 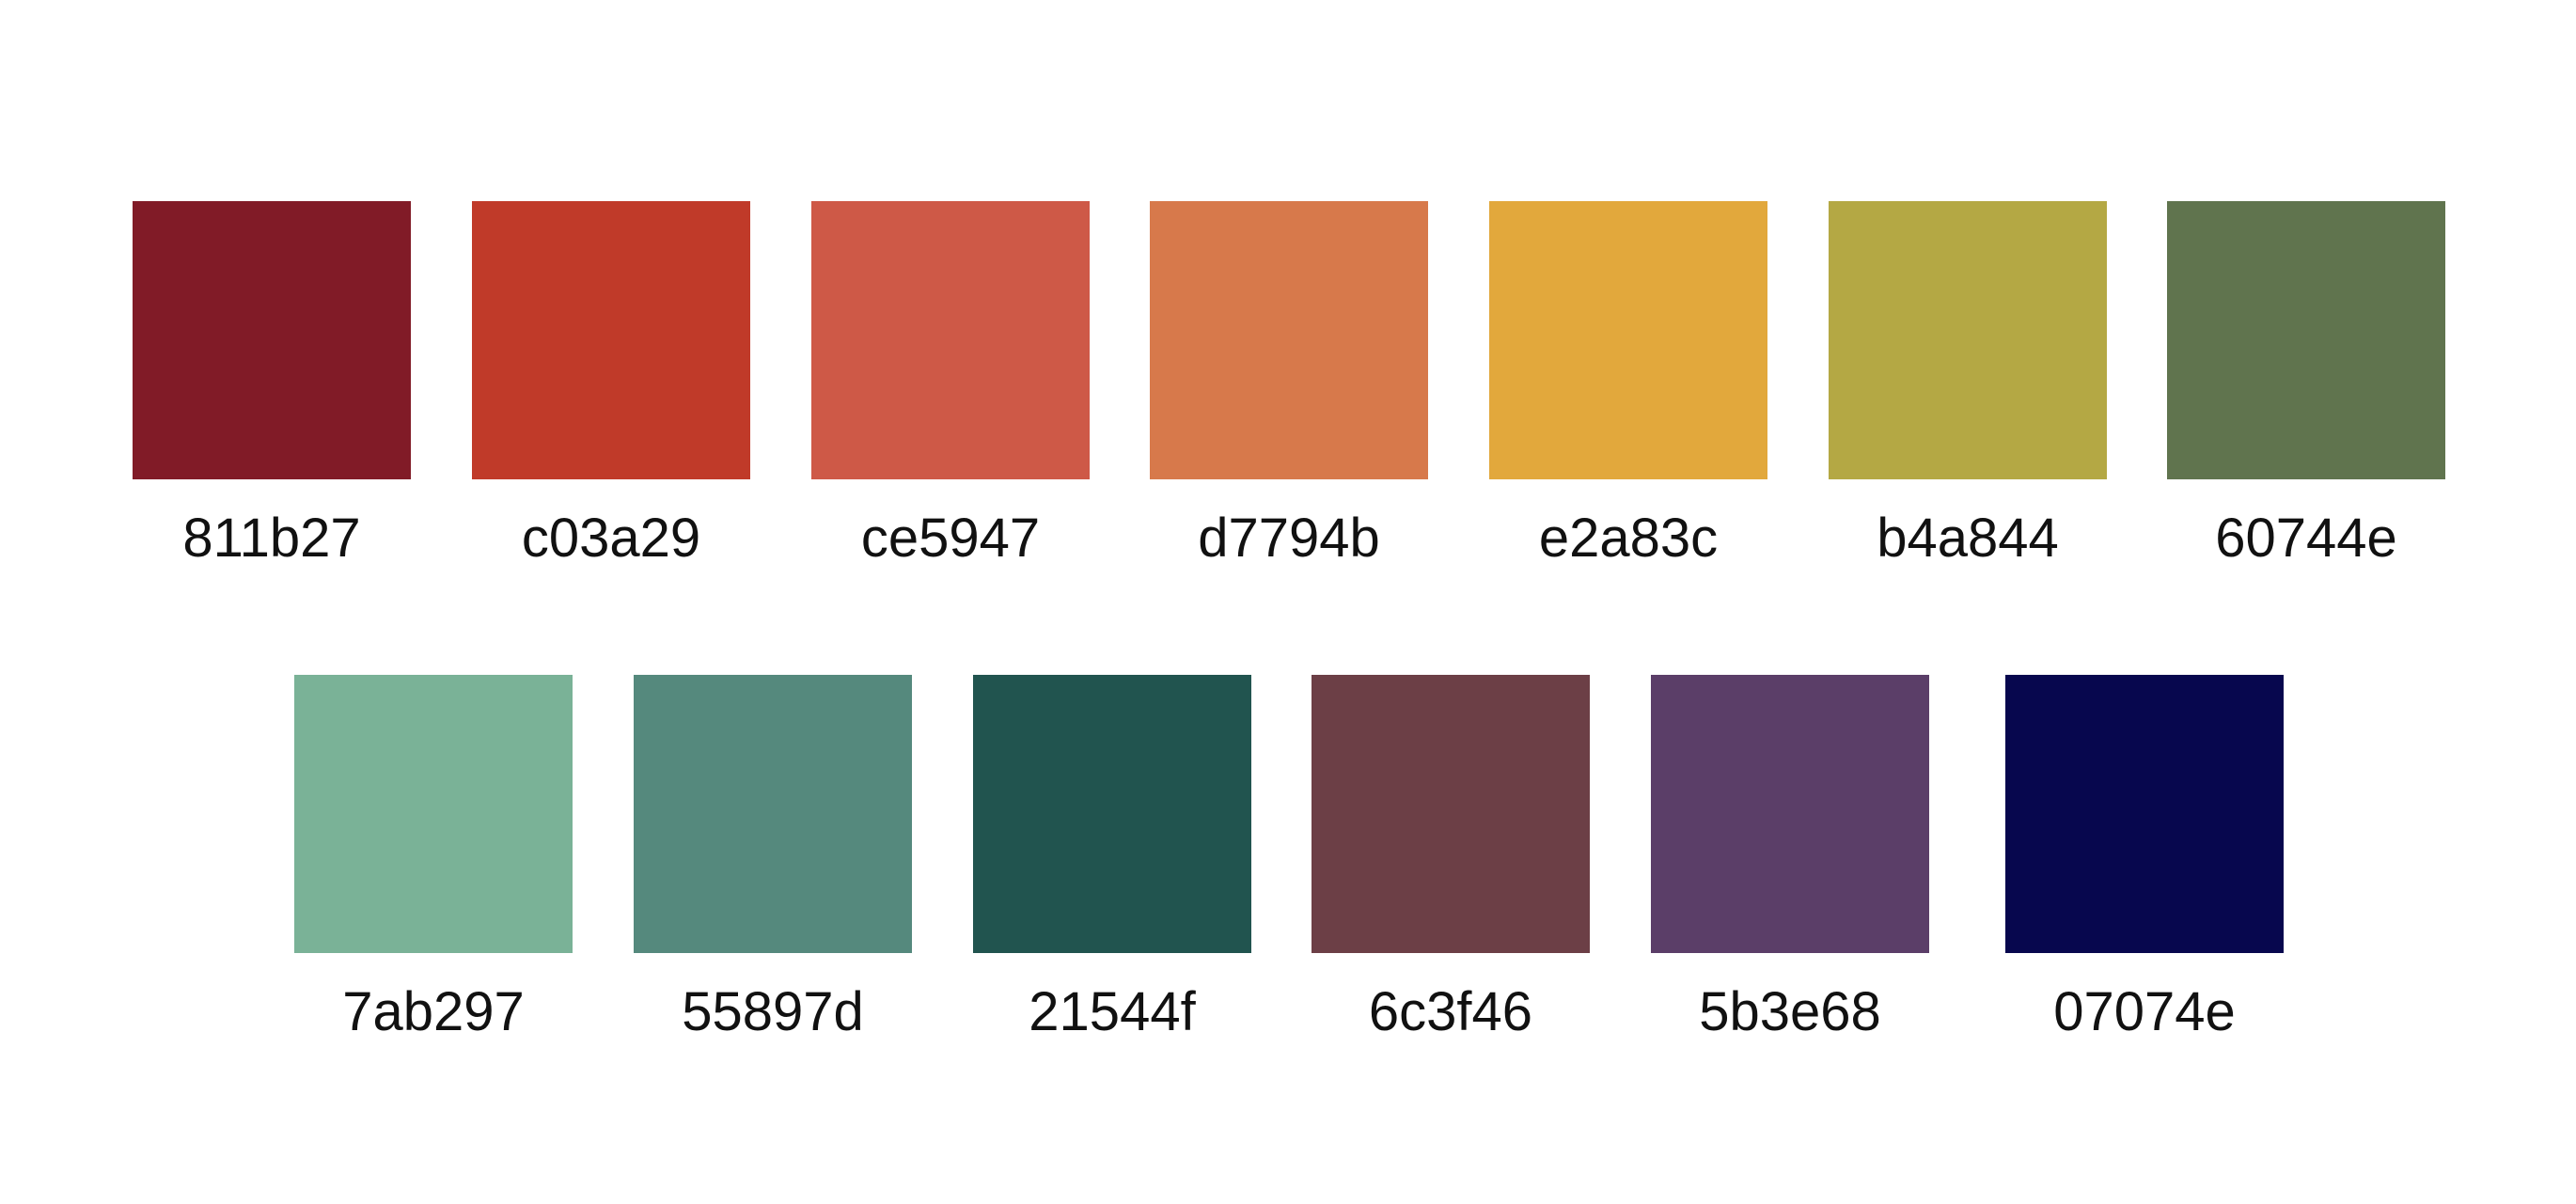 I want to click on hex-label: ce5947, so click(x=951, y=538).